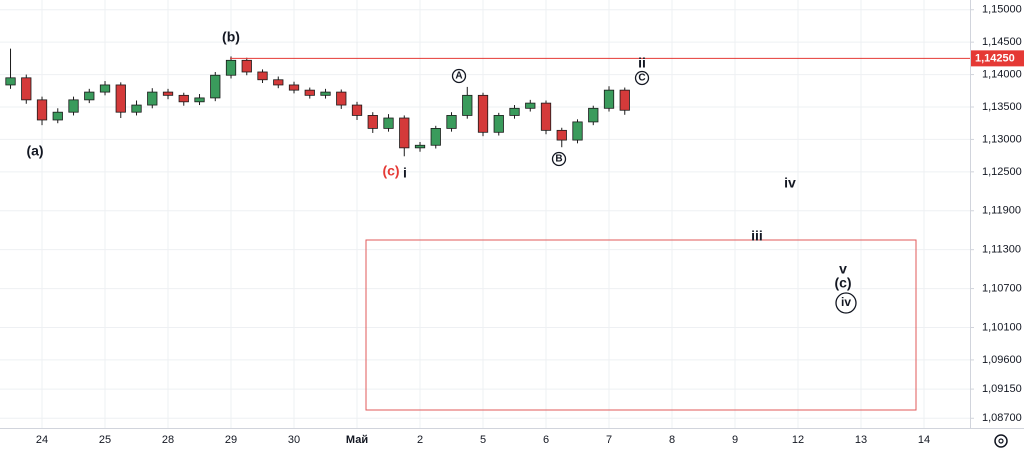 This screenshot has width=1024, height=452. Describe the element at coordinates (1002, 172) in the screenshot. I see `y-tick-label: 1,12500` at that location.